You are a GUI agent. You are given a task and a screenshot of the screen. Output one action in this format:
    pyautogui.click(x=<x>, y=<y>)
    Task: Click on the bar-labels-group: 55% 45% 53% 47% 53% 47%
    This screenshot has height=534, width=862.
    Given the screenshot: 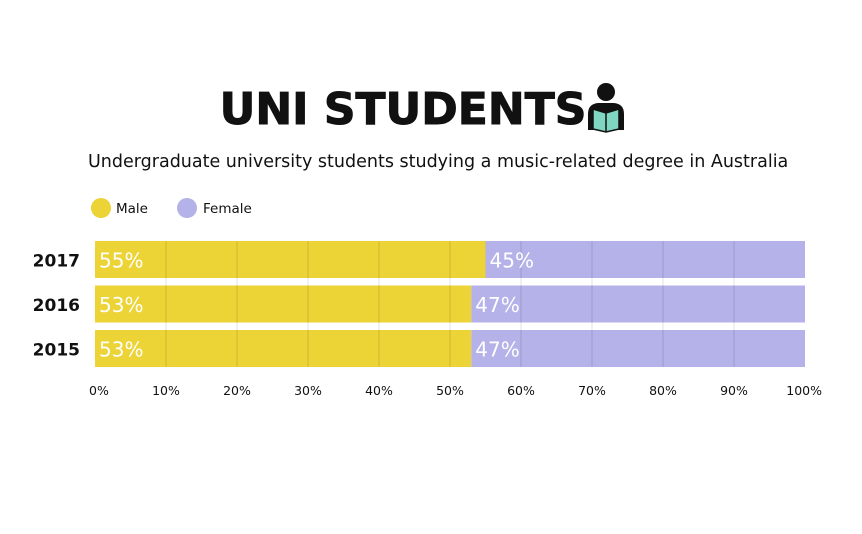 What is the action you would take?
    pyautogui.click(x=316, y=305)
    